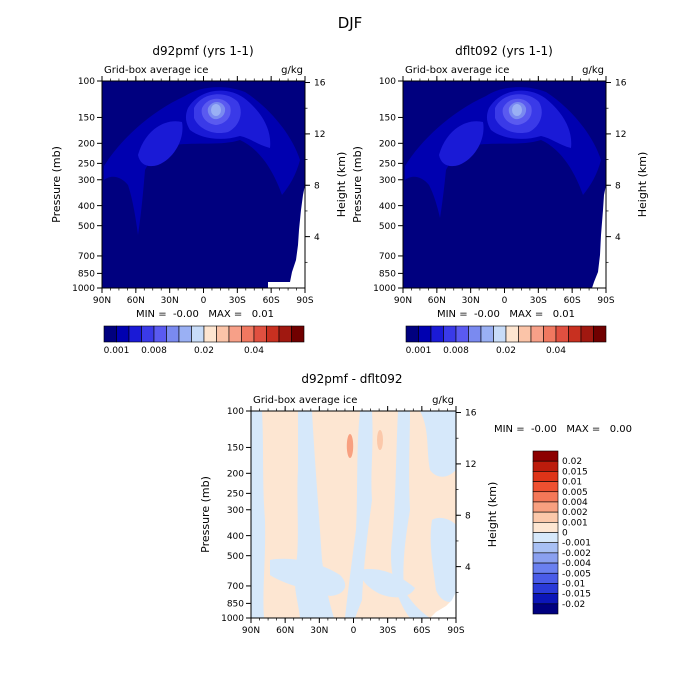 The width and height of the screenshot is (700, 700). I want to click on h-tick-label: 12, so click(470, 465).